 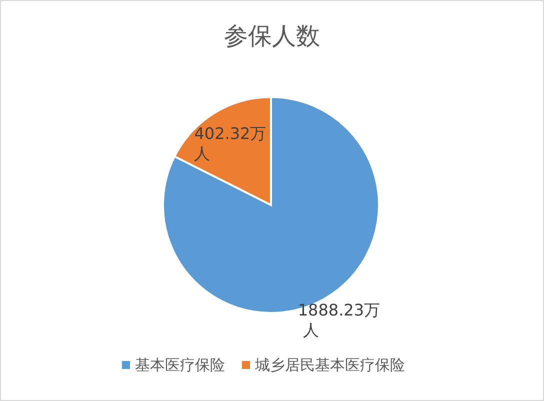 I want to click on legend-label: 城乡居民基本医疗保险, so click(x=329, y=365).